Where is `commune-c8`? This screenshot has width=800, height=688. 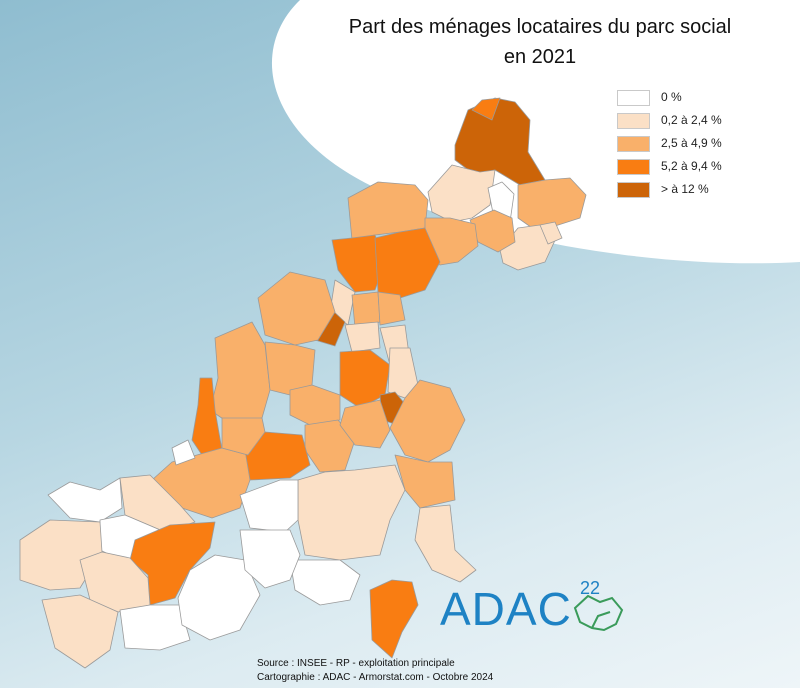
commune-c8 is located at coordinates (296, 308).